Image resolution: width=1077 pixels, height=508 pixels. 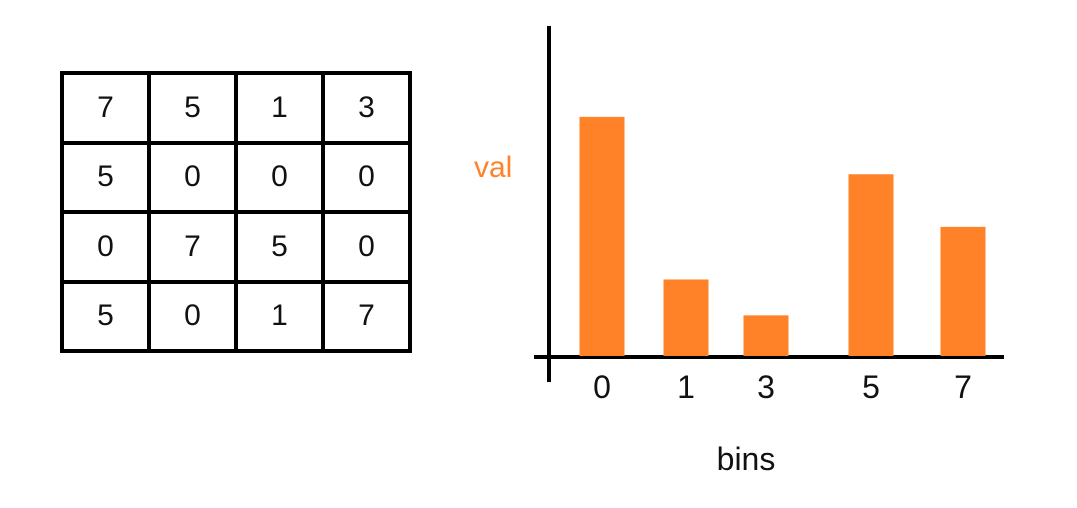 I want to click on x-tick-label: 3, so click(x=766, y=387).